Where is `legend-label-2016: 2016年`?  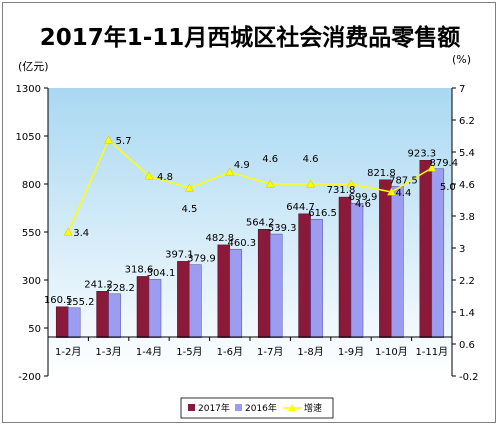
legend-label-2016: 2016年 is located at coordinates (261, 408).